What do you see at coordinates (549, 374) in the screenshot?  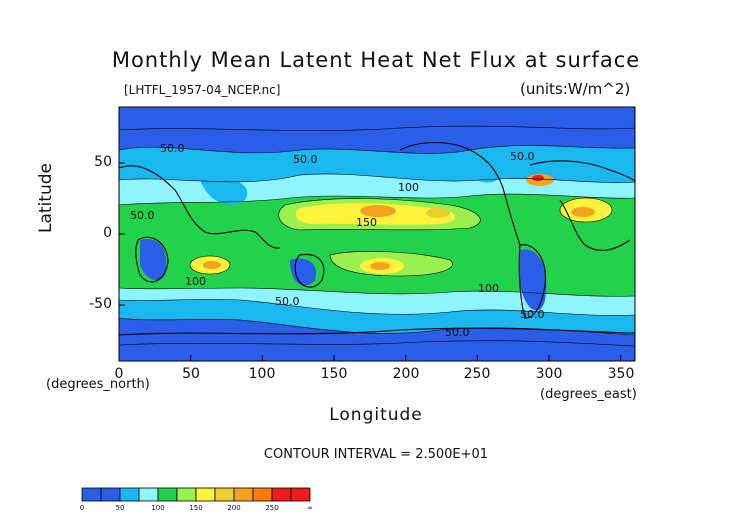 I see `x-tick-label: 300` at bounding box center [549, 374].